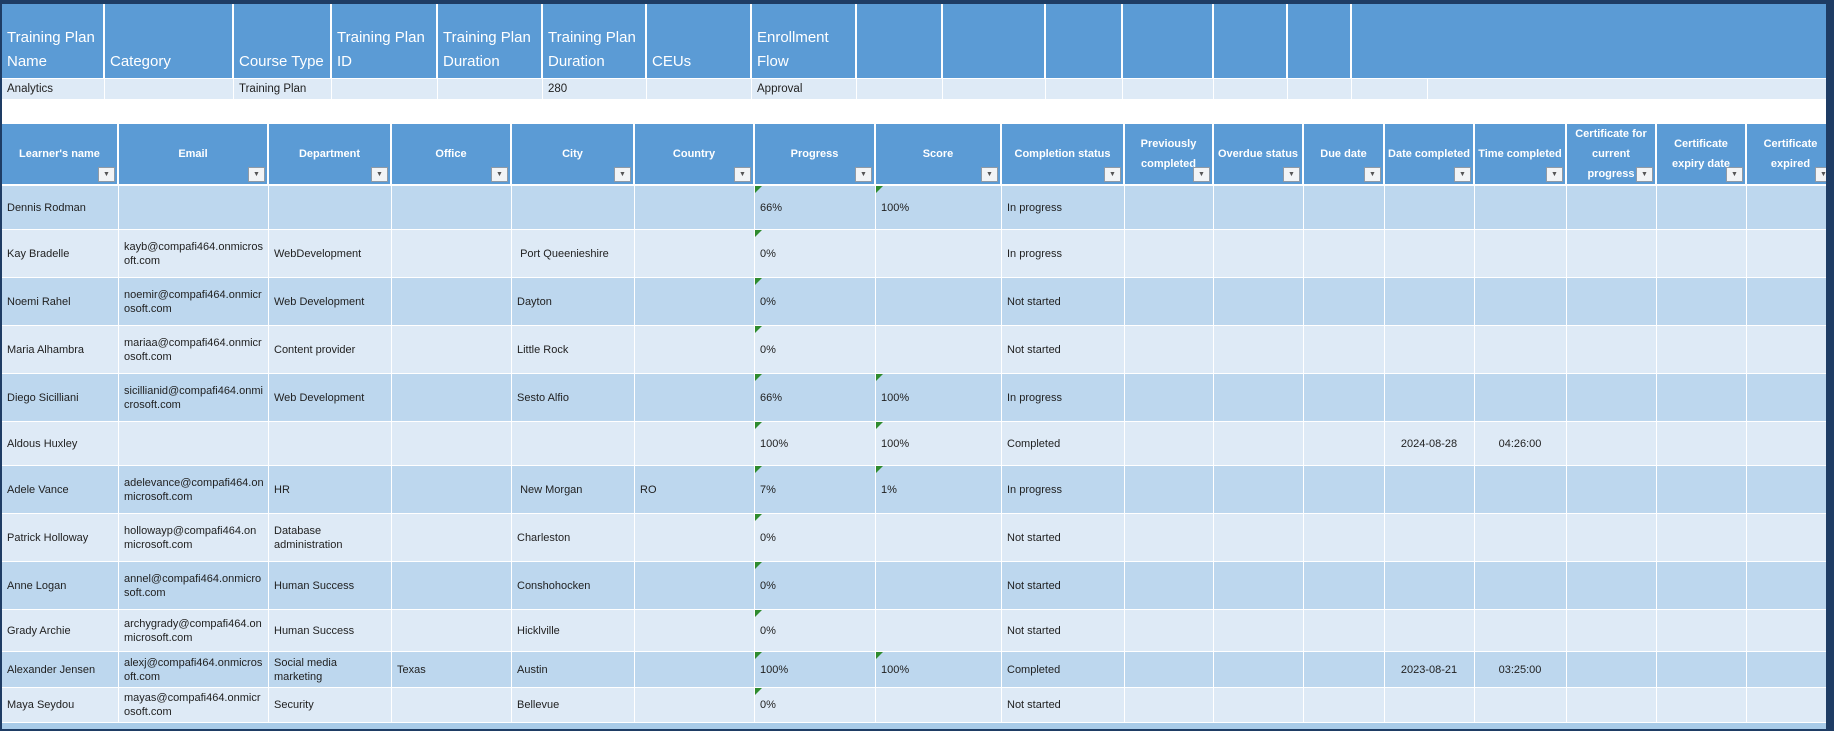 This screenshot has height=731, width=1834. What do you see at coordinates (1462, 174) in the screenshot?
I see `filter-dropdown-icon-date-completed: ▼` at bounding box center [1462, 174].